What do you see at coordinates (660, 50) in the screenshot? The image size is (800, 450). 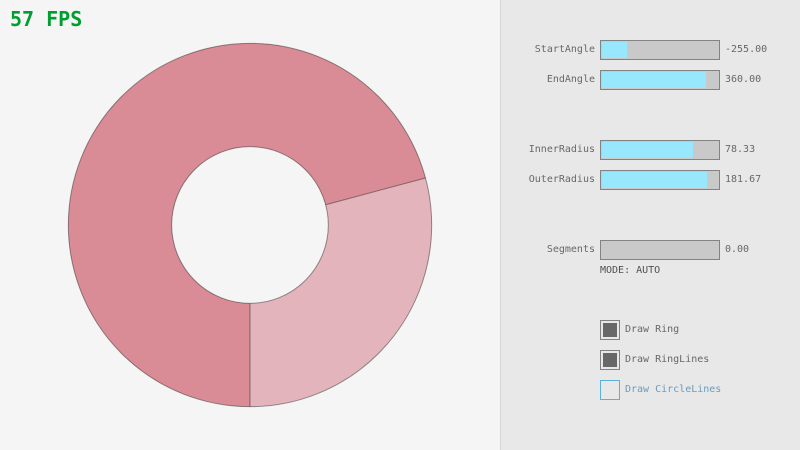 I see `slider-startangle-track` at bounding box center [660, 50].